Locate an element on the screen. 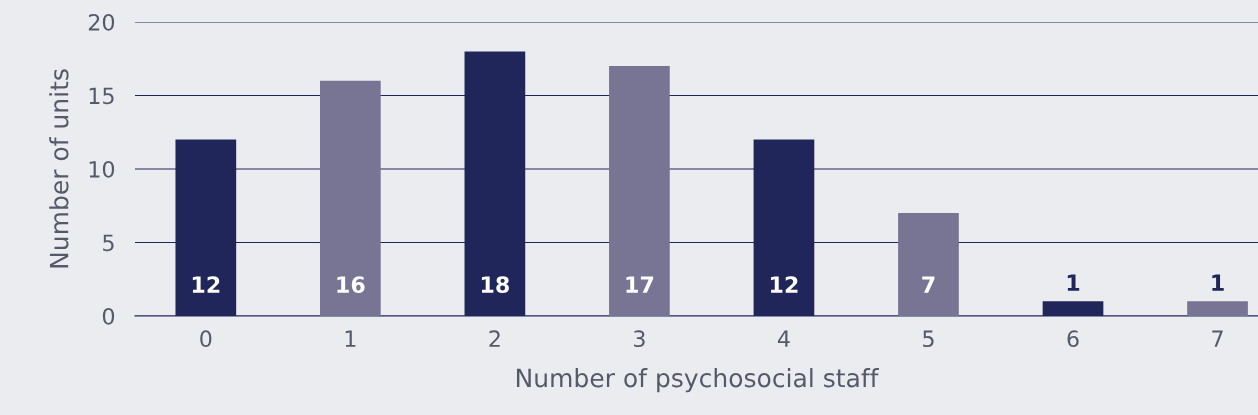  y-tick-label: 0 is located at coordinates (108, 316).